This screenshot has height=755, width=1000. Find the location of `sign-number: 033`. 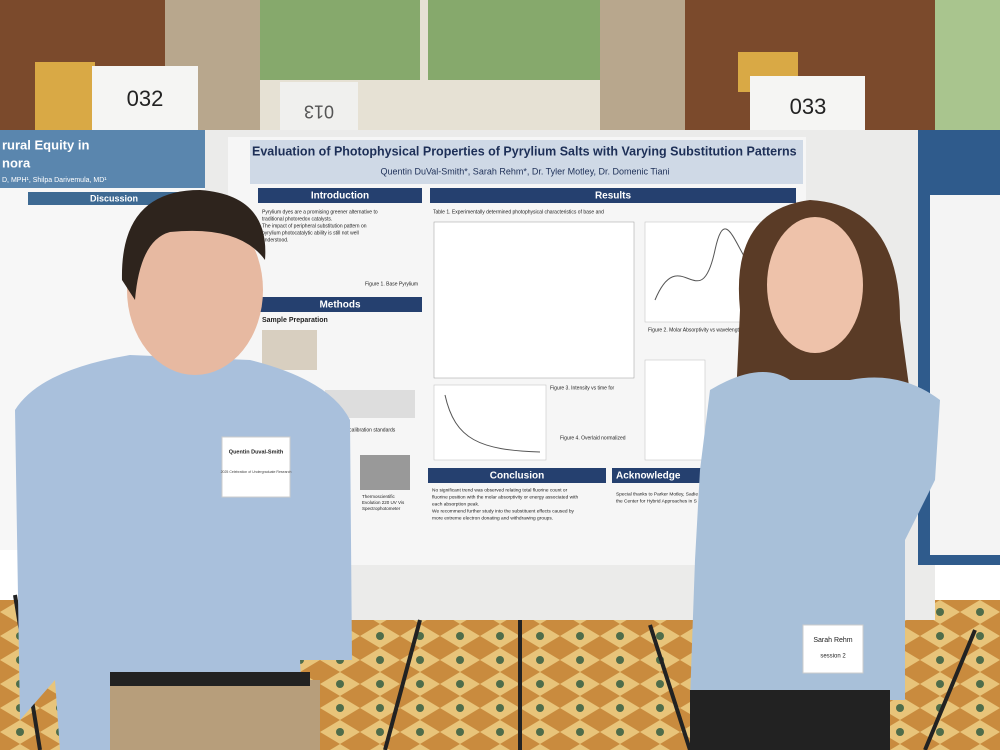

sign-number: 033 is located at coordinates (808, 106).